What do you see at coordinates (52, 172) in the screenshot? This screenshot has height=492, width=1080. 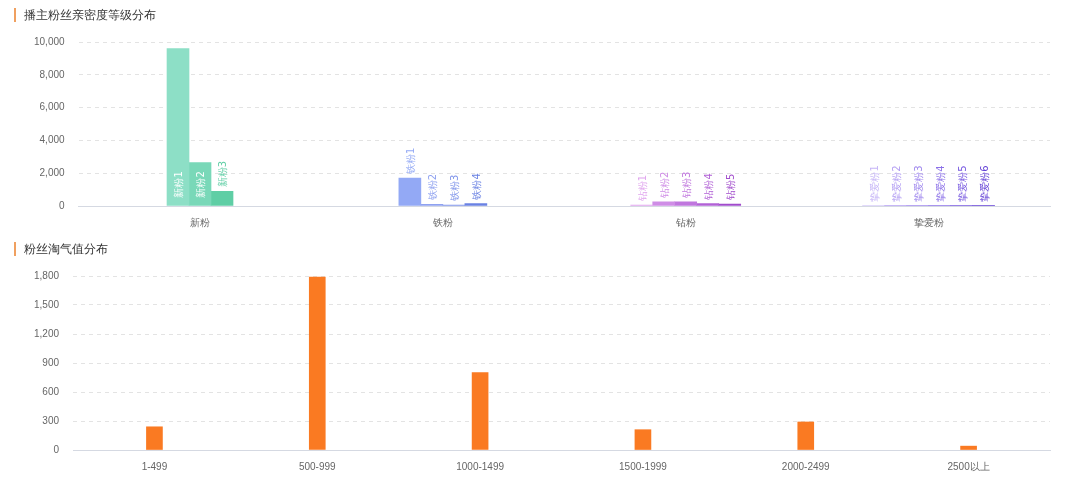 I see `y-tick-label: 2,000` at bounding box center [52, 172].